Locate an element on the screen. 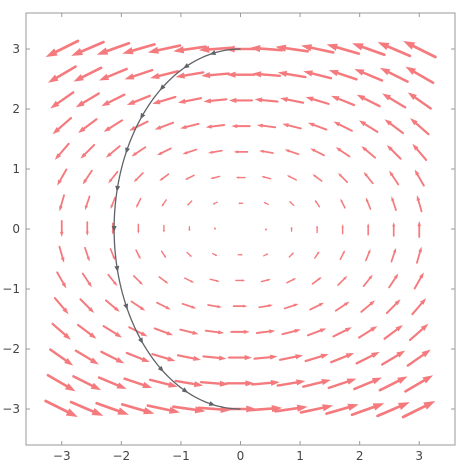  y-tick-label: 2 is located at coordinates (16, 109).